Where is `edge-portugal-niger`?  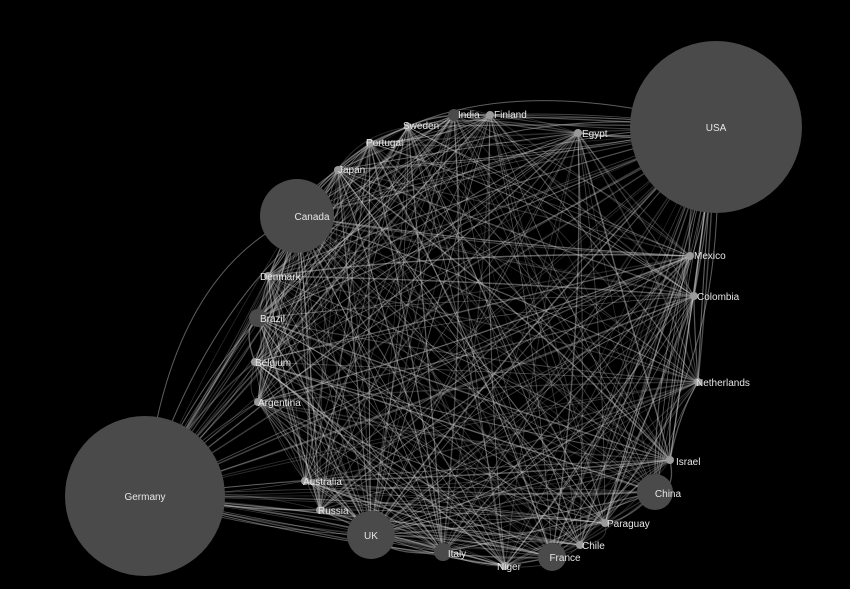
edge-portugal-niger is located at coordinates (437, 354).